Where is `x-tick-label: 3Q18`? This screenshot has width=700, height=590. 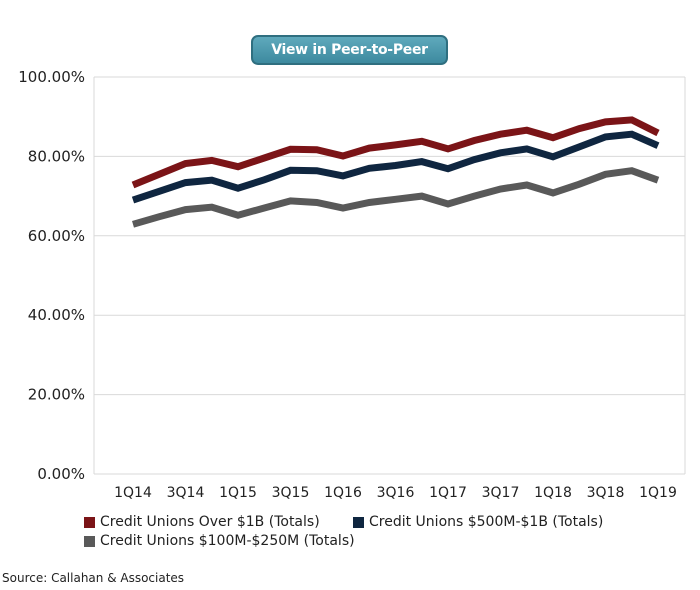
x-tick-label: 3Q18 is located at coordinates (606, 493).